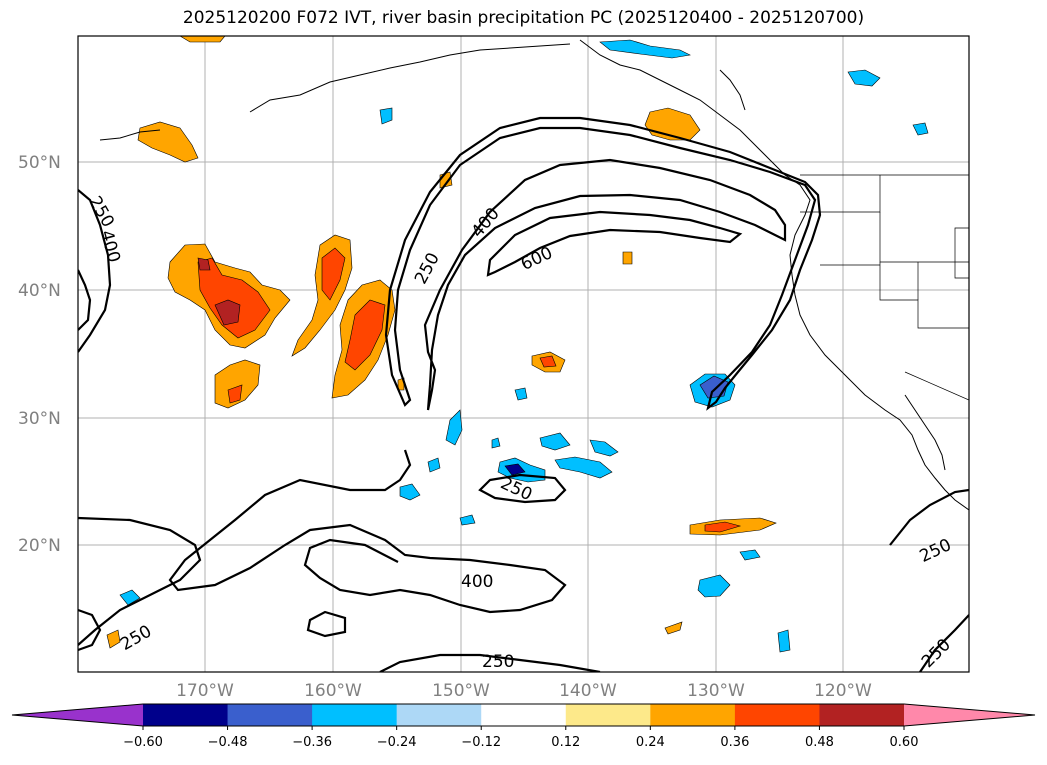  Describe the element at coordinates (819, 742) in the screenshot. I see `colorbar-tick-label: 0.48` at that location.